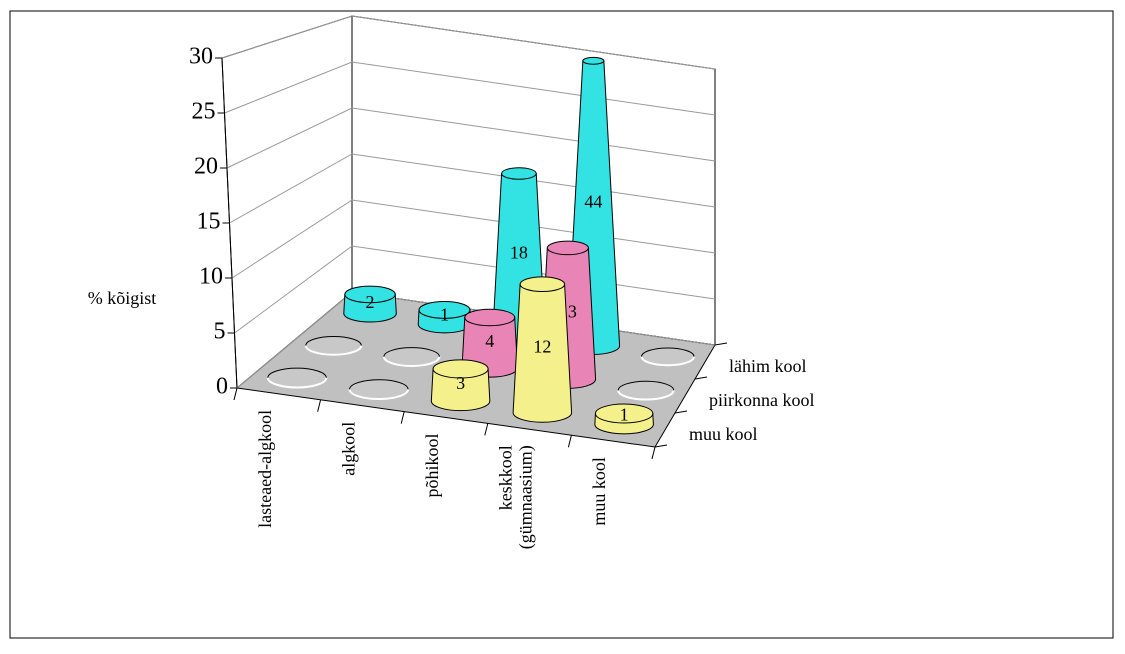 This screenshot has height=654, width=1125. What do you see at coordinates (122, 298) in the screenshot?
I see `y-axis-label: % kõigist` at bounding box center [122, 298].